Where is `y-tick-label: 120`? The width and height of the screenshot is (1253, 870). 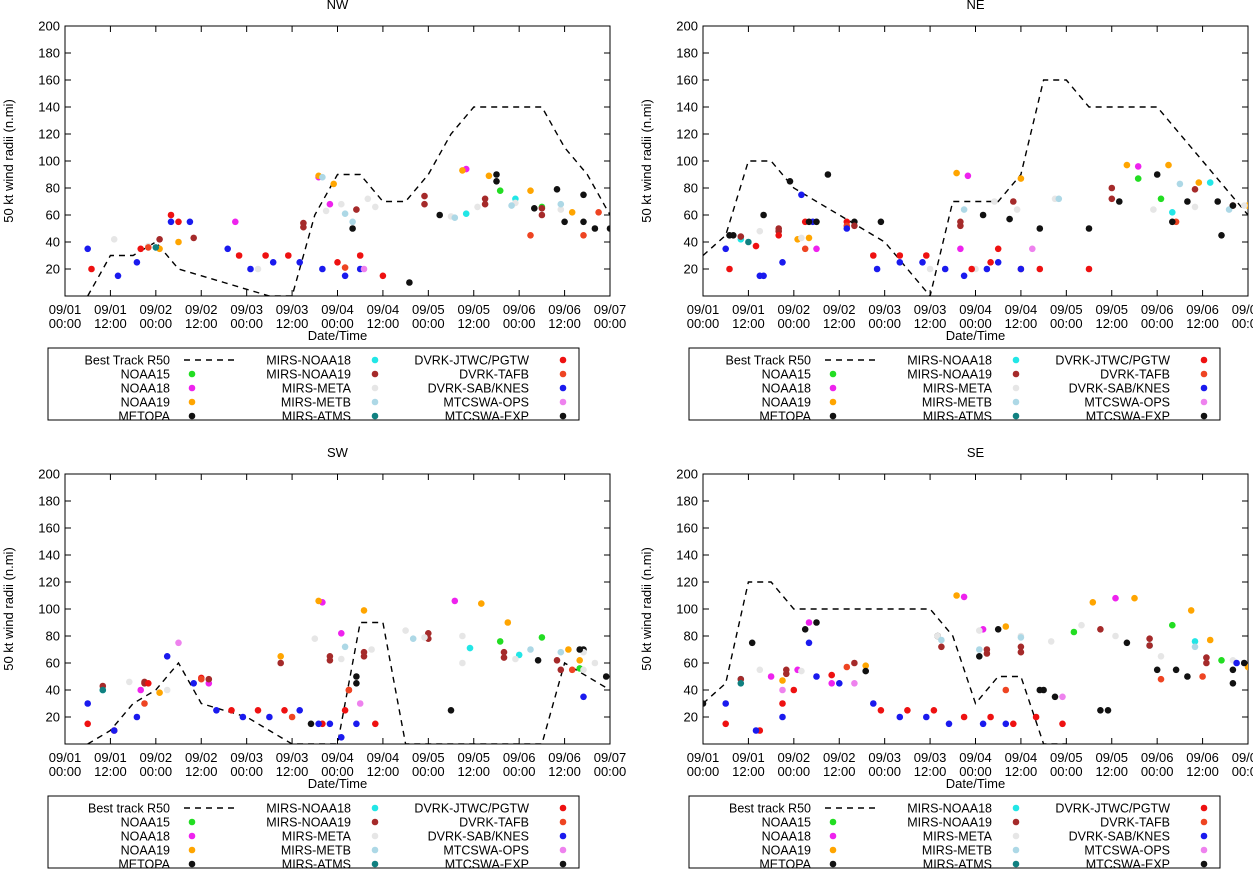 y-tick-label: 120 is located at coordinates (687, 134).